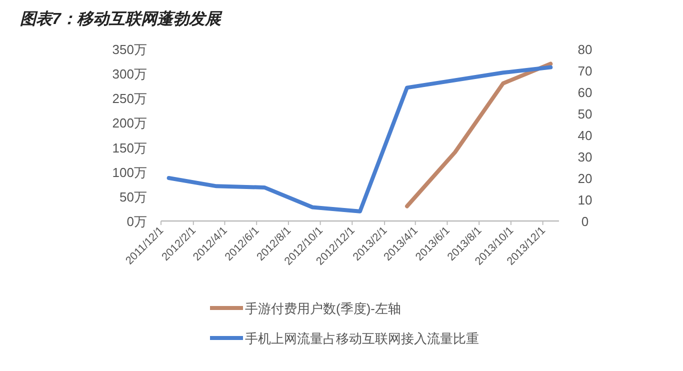  What do you see at coordinates (585, 71) in the screenshot?
I see `y2-tick-label: 70` at bounding box center [585, 71].